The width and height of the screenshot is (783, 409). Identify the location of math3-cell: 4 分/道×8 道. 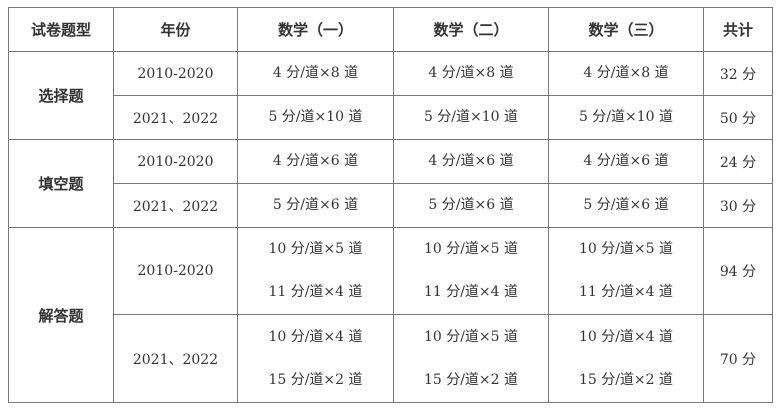
(626, 73).